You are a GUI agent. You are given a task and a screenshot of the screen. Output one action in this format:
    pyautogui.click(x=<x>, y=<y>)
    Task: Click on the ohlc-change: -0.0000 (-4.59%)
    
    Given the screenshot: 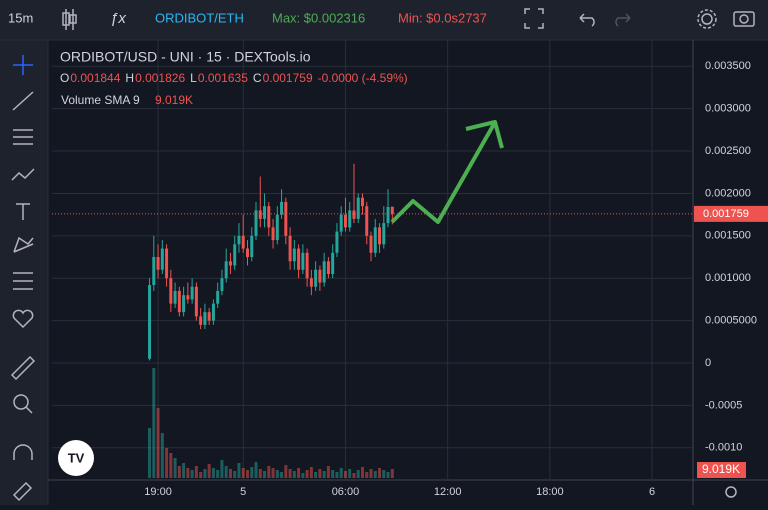 What is the action you would take?
    pyautogui.click(x=363, y=78)
    